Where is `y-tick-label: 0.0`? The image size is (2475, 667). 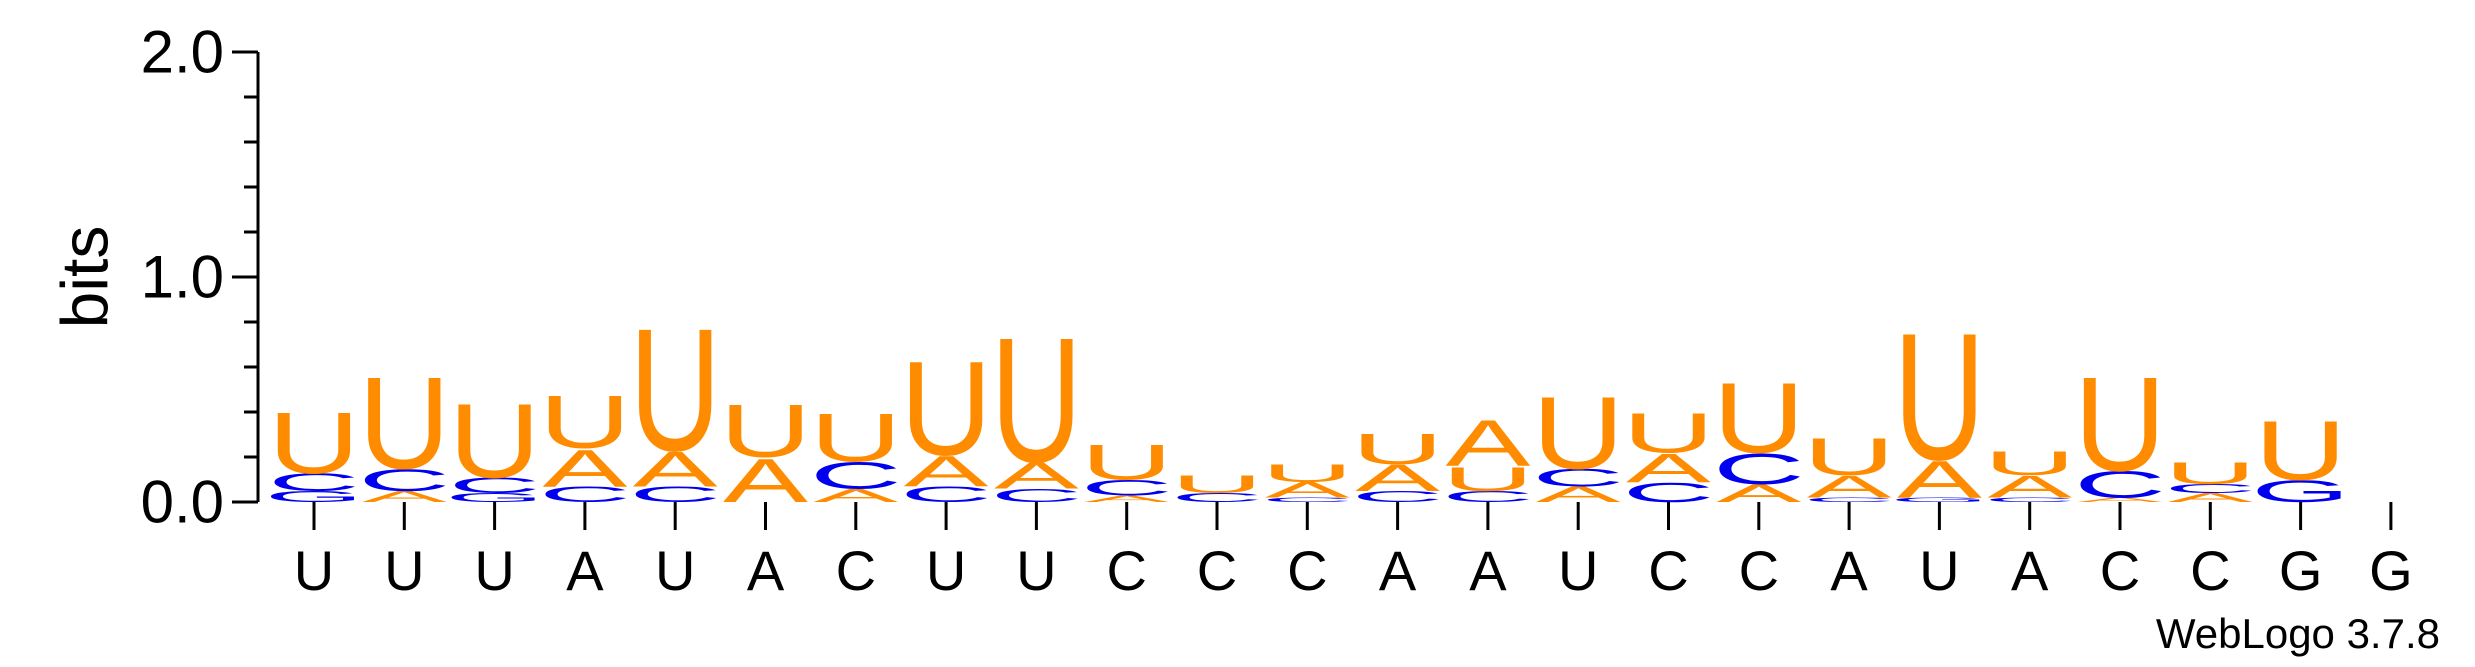
y-tick-label: 0.0 is located at coordinates (182, 502).